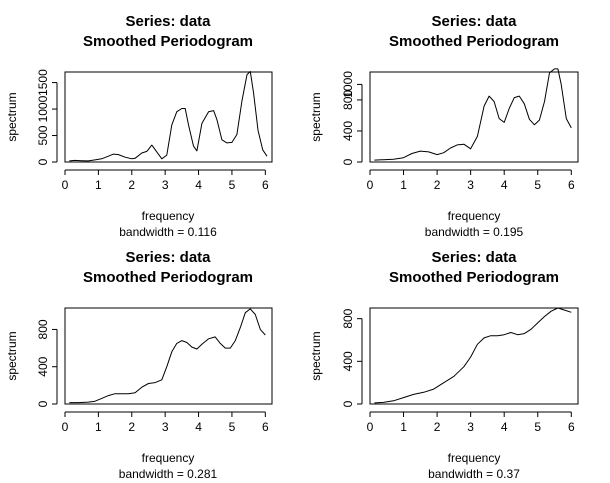 The width and height of the screenshot is (610, 483). I want to click on bandwidth-label: bandwidth = 0.116, so click(168, 232).